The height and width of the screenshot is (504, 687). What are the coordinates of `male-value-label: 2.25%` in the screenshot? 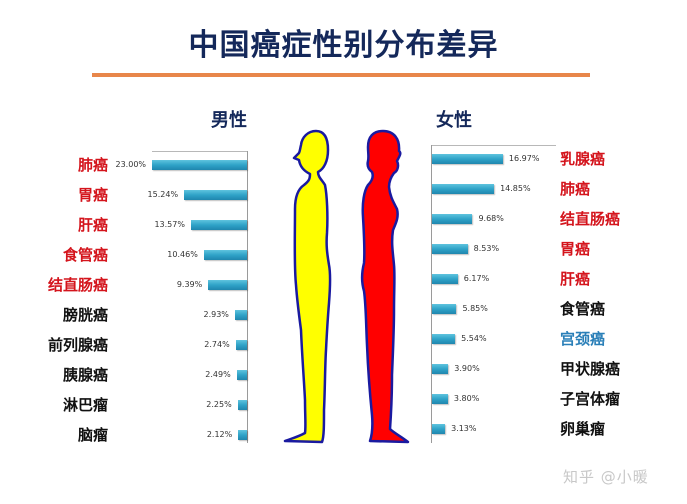 It's located at (219, 404).